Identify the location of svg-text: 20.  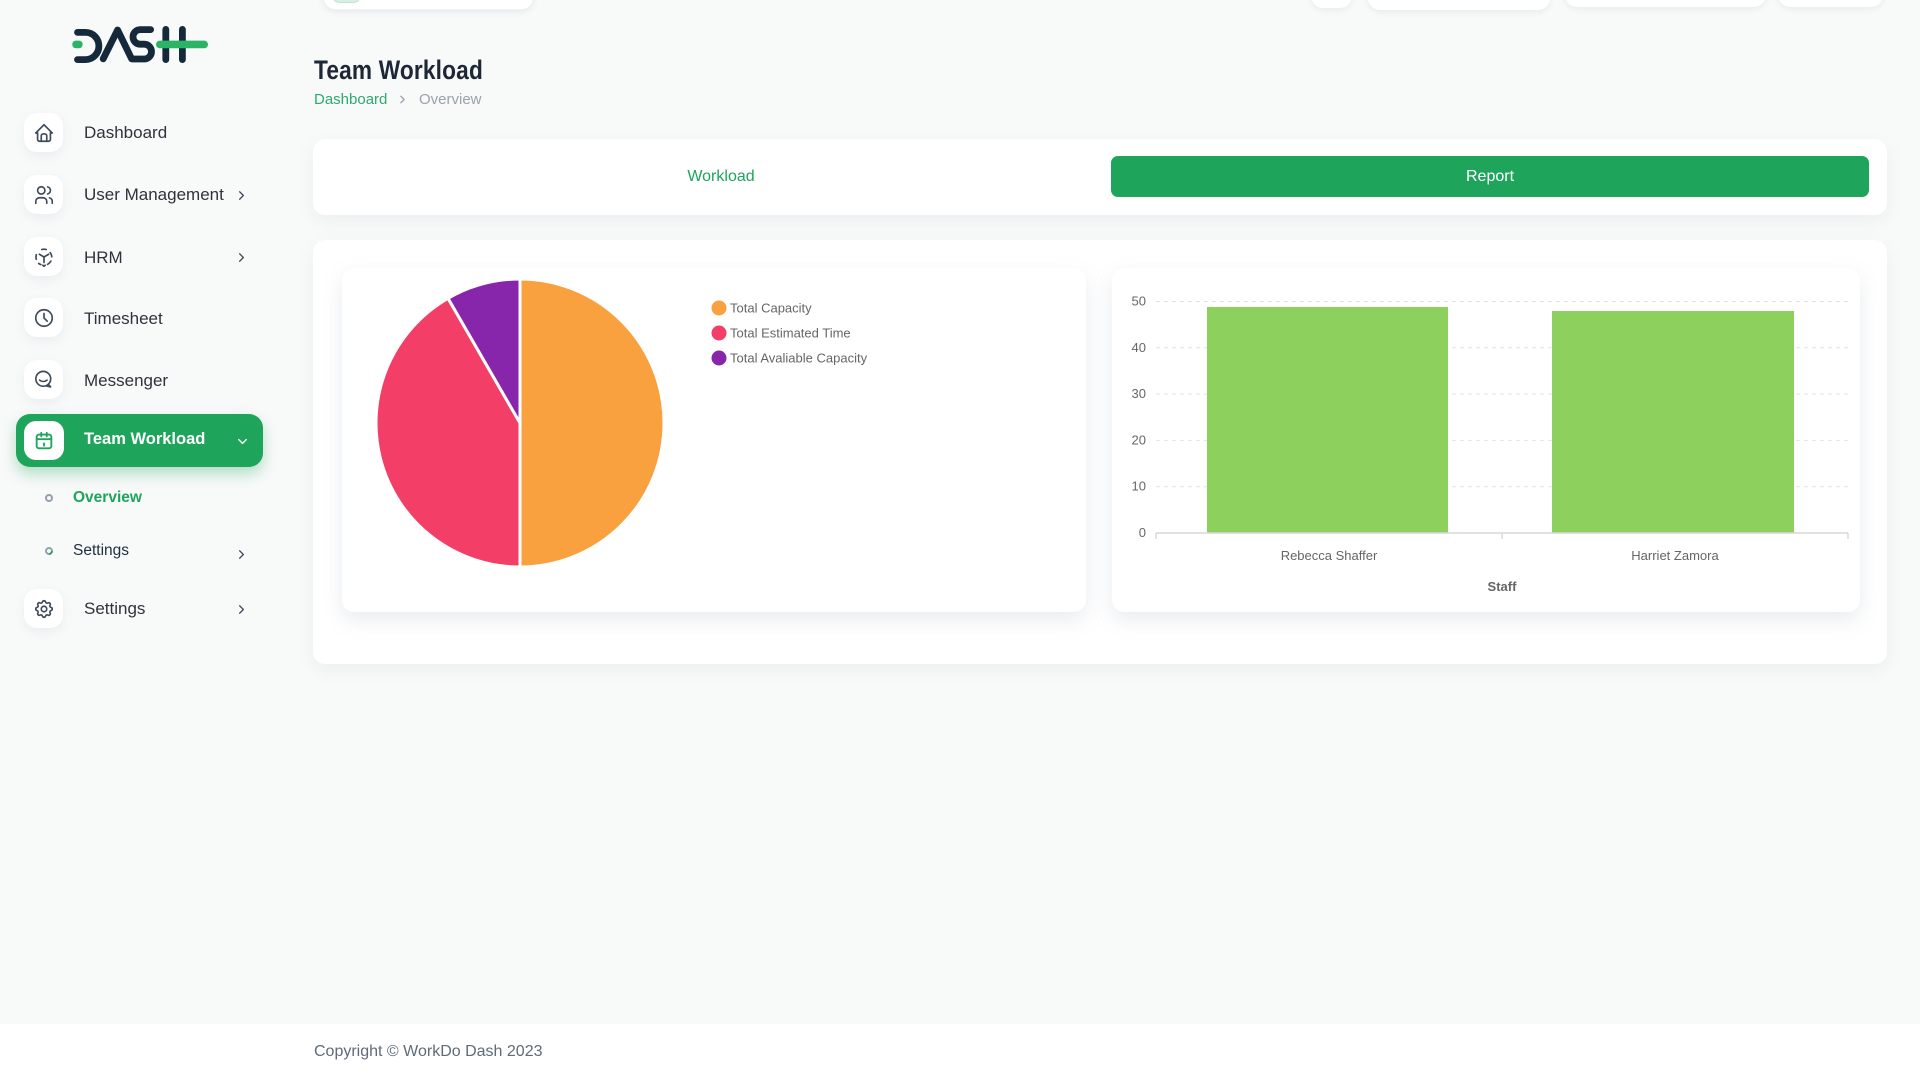
(1139, 439).